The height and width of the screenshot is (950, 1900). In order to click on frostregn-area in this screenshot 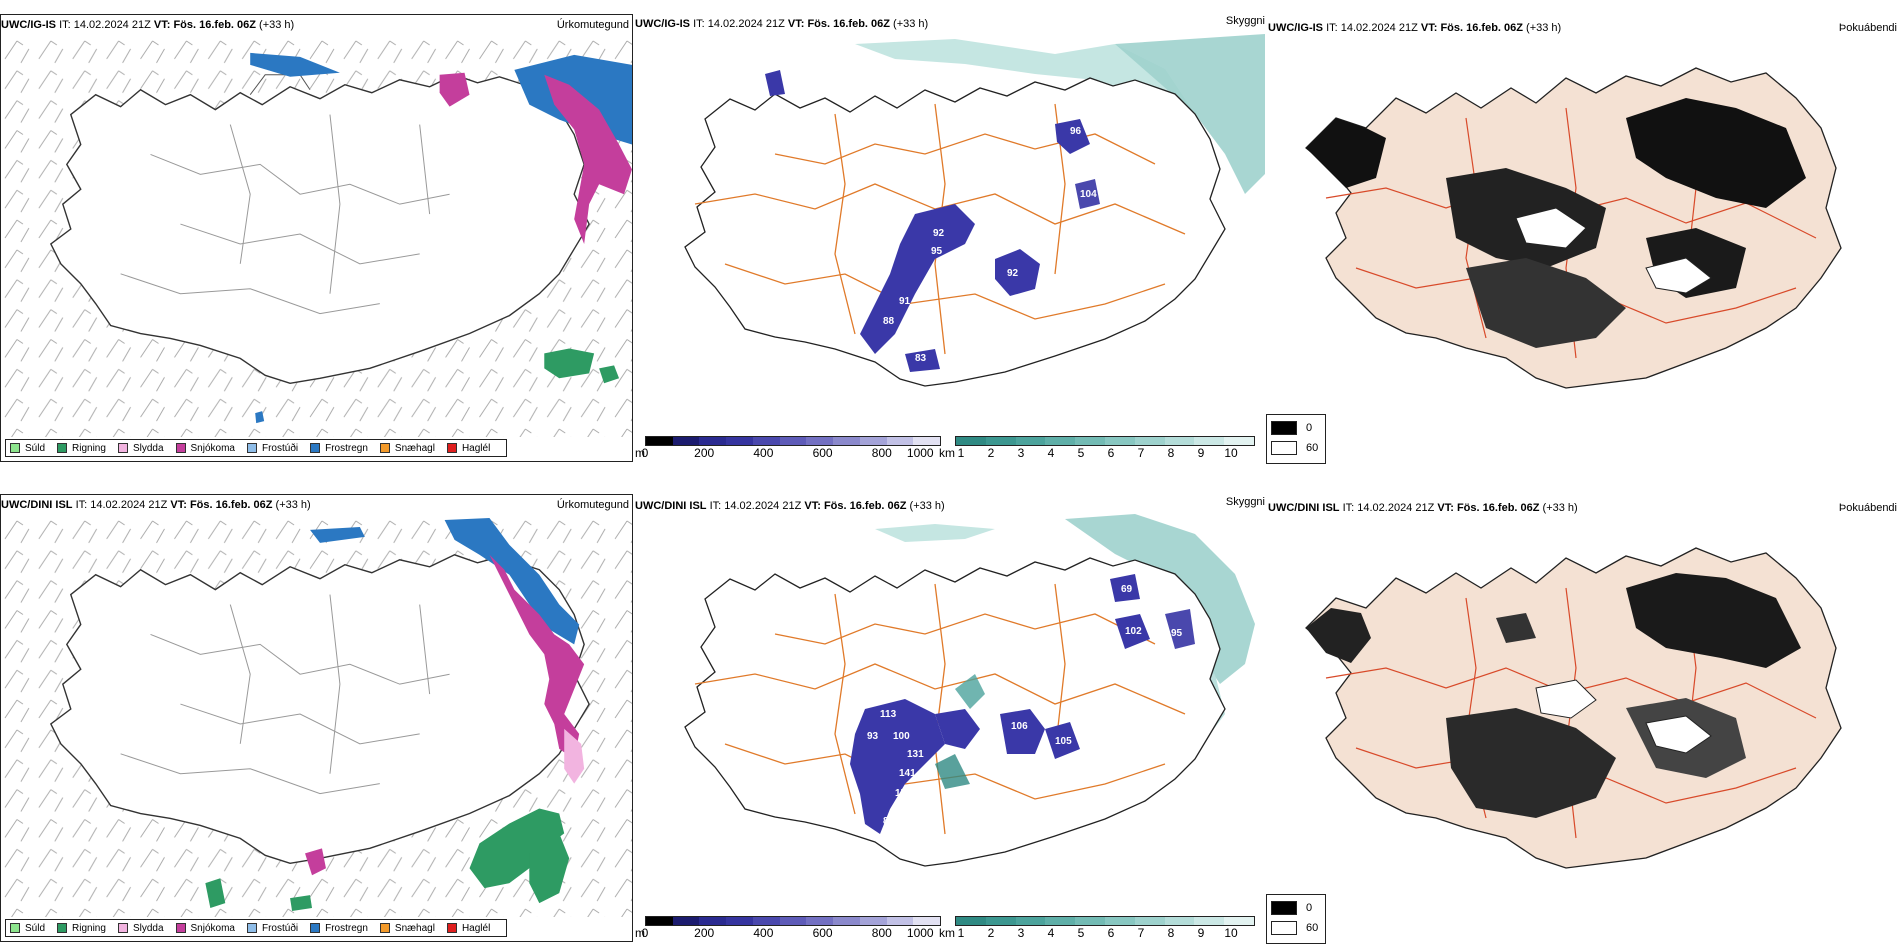, I will do `click(512, 581)`.